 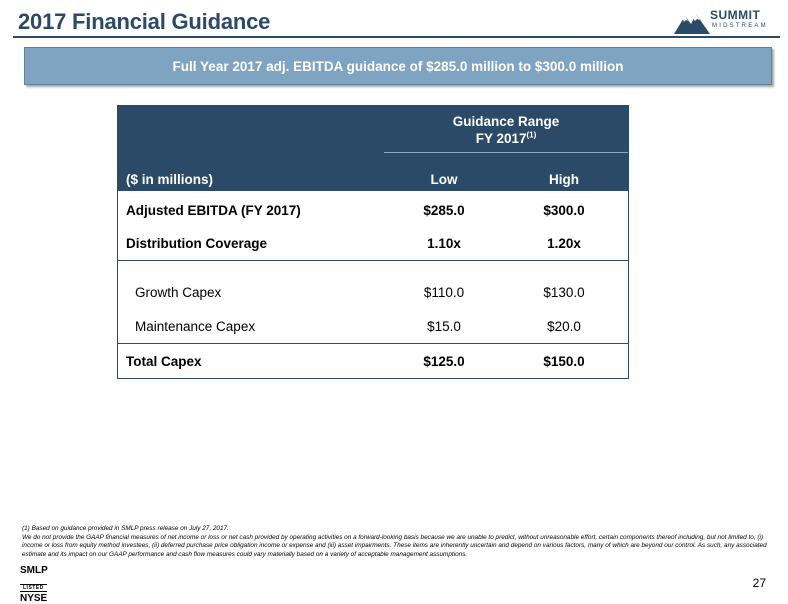 I want to click on mountain-icon, so click(x=692, y=24).